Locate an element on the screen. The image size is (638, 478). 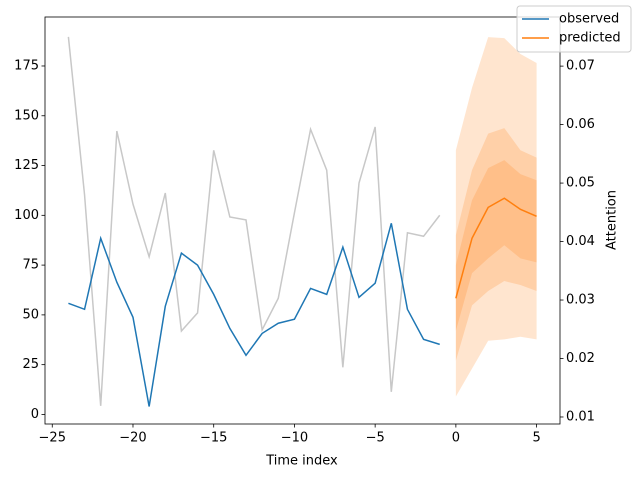
series-line is located at coordinates (496, 248).